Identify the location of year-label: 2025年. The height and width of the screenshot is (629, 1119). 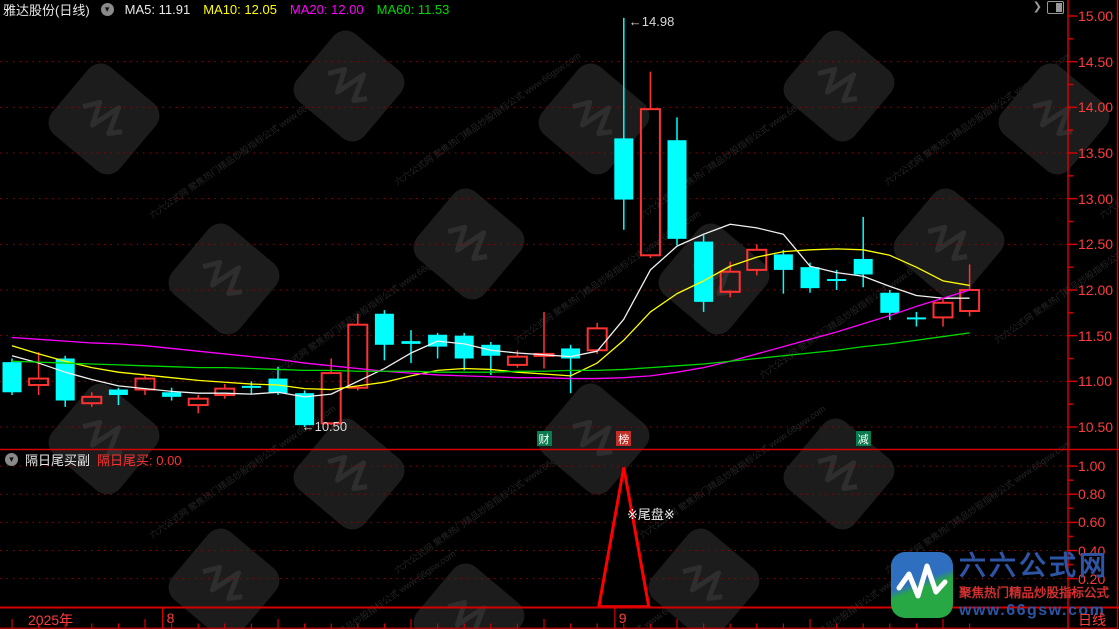
(51, 620).